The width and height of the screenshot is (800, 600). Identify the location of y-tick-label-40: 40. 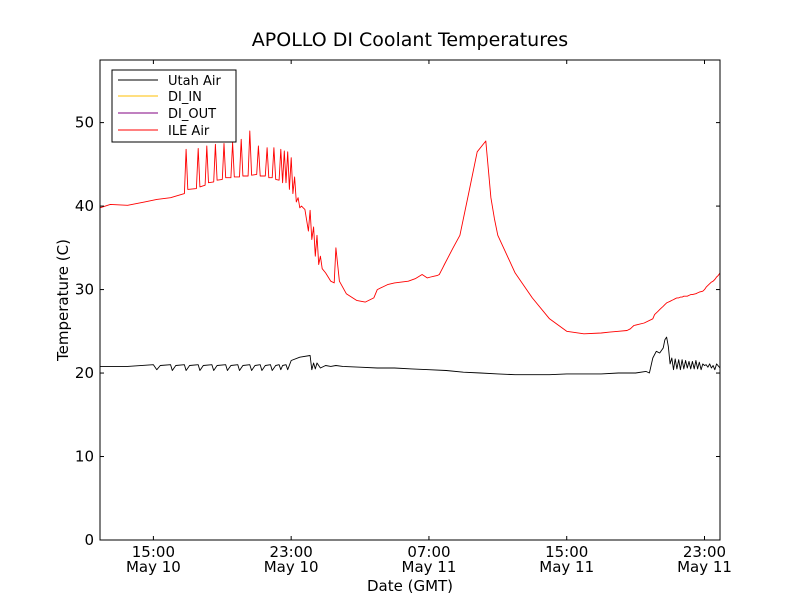
(84, 206).